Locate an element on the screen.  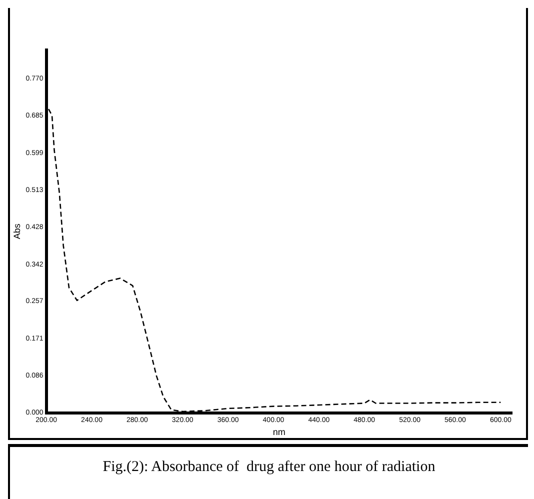
text: Fig.(2): Absorbance of drug after one hour of radiation is located at coordinates (268, 471).